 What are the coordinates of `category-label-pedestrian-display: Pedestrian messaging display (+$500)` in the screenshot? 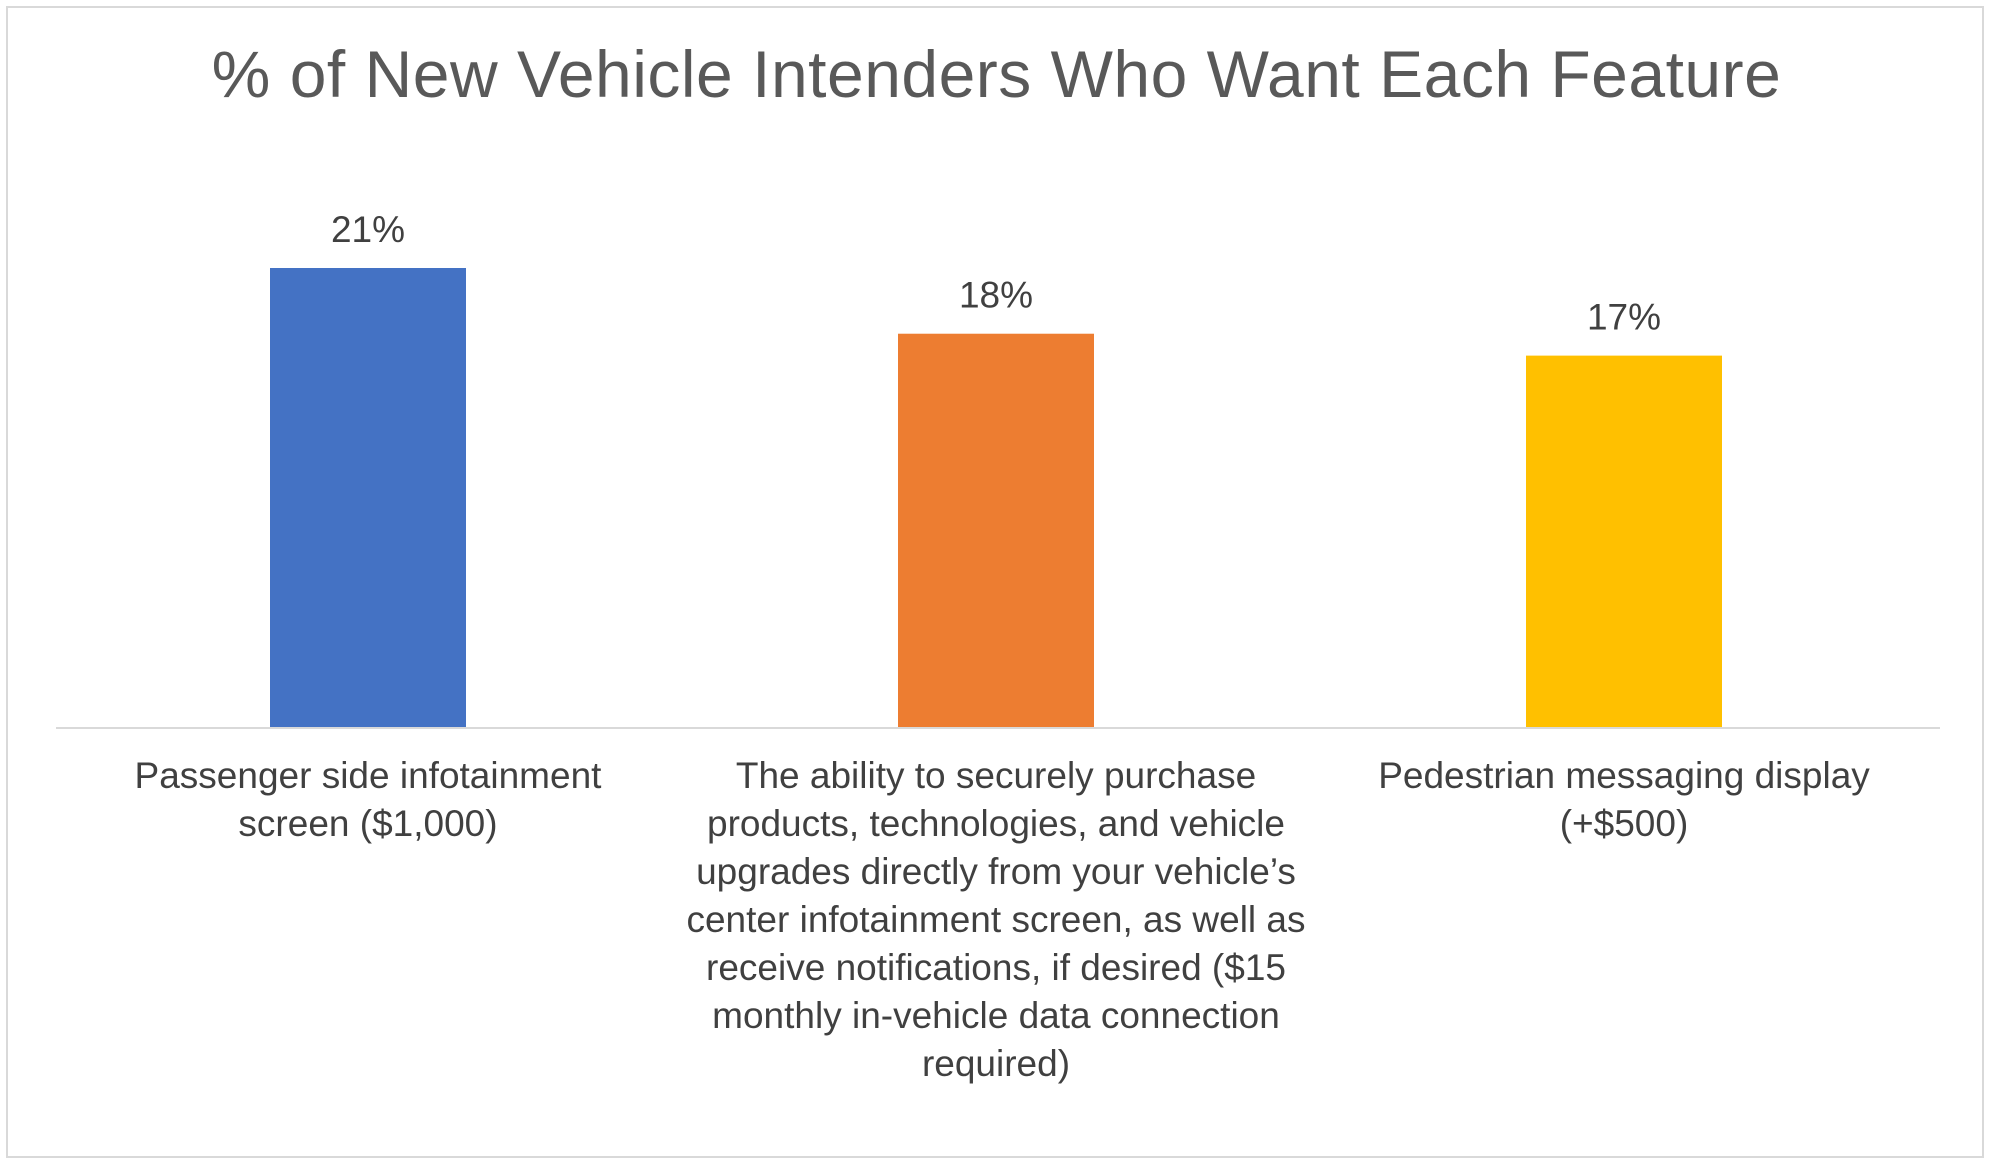 It's located at (1624, 799).